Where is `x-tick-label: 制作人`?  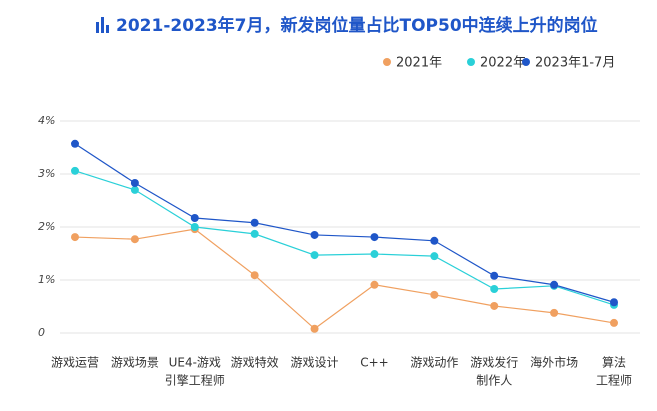
x-tick-label: 制作人 is located at coordinates (494, 381).